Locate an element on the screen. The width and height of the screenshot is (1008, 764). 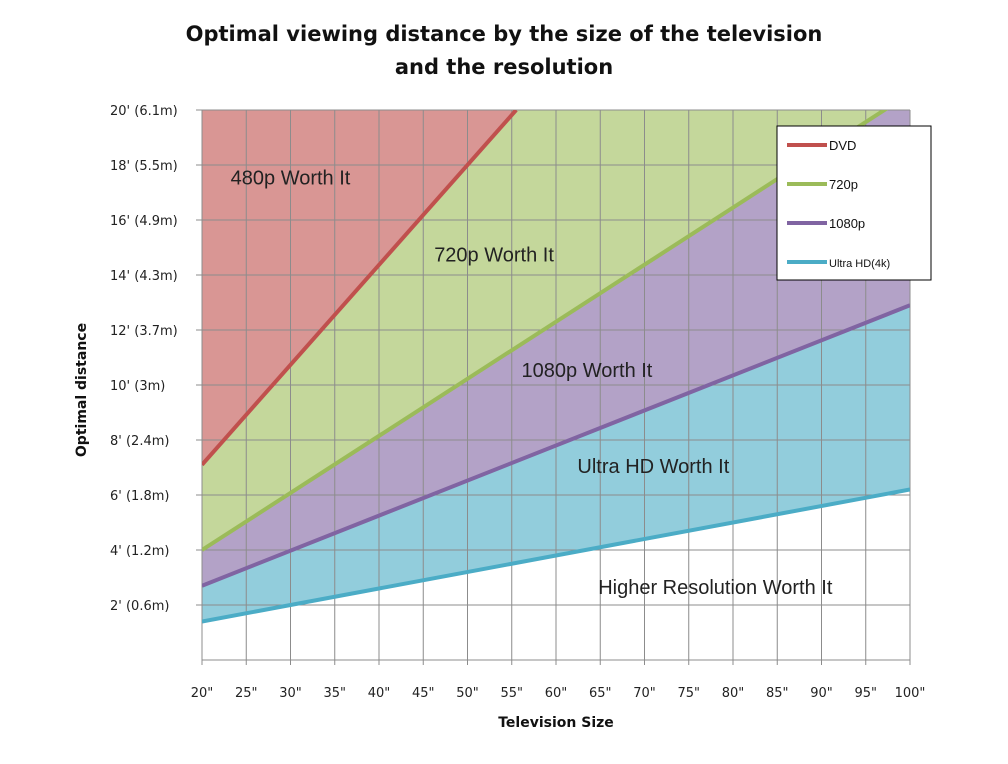
region-label: 720p Worth It is located at coordinates (494, 255).